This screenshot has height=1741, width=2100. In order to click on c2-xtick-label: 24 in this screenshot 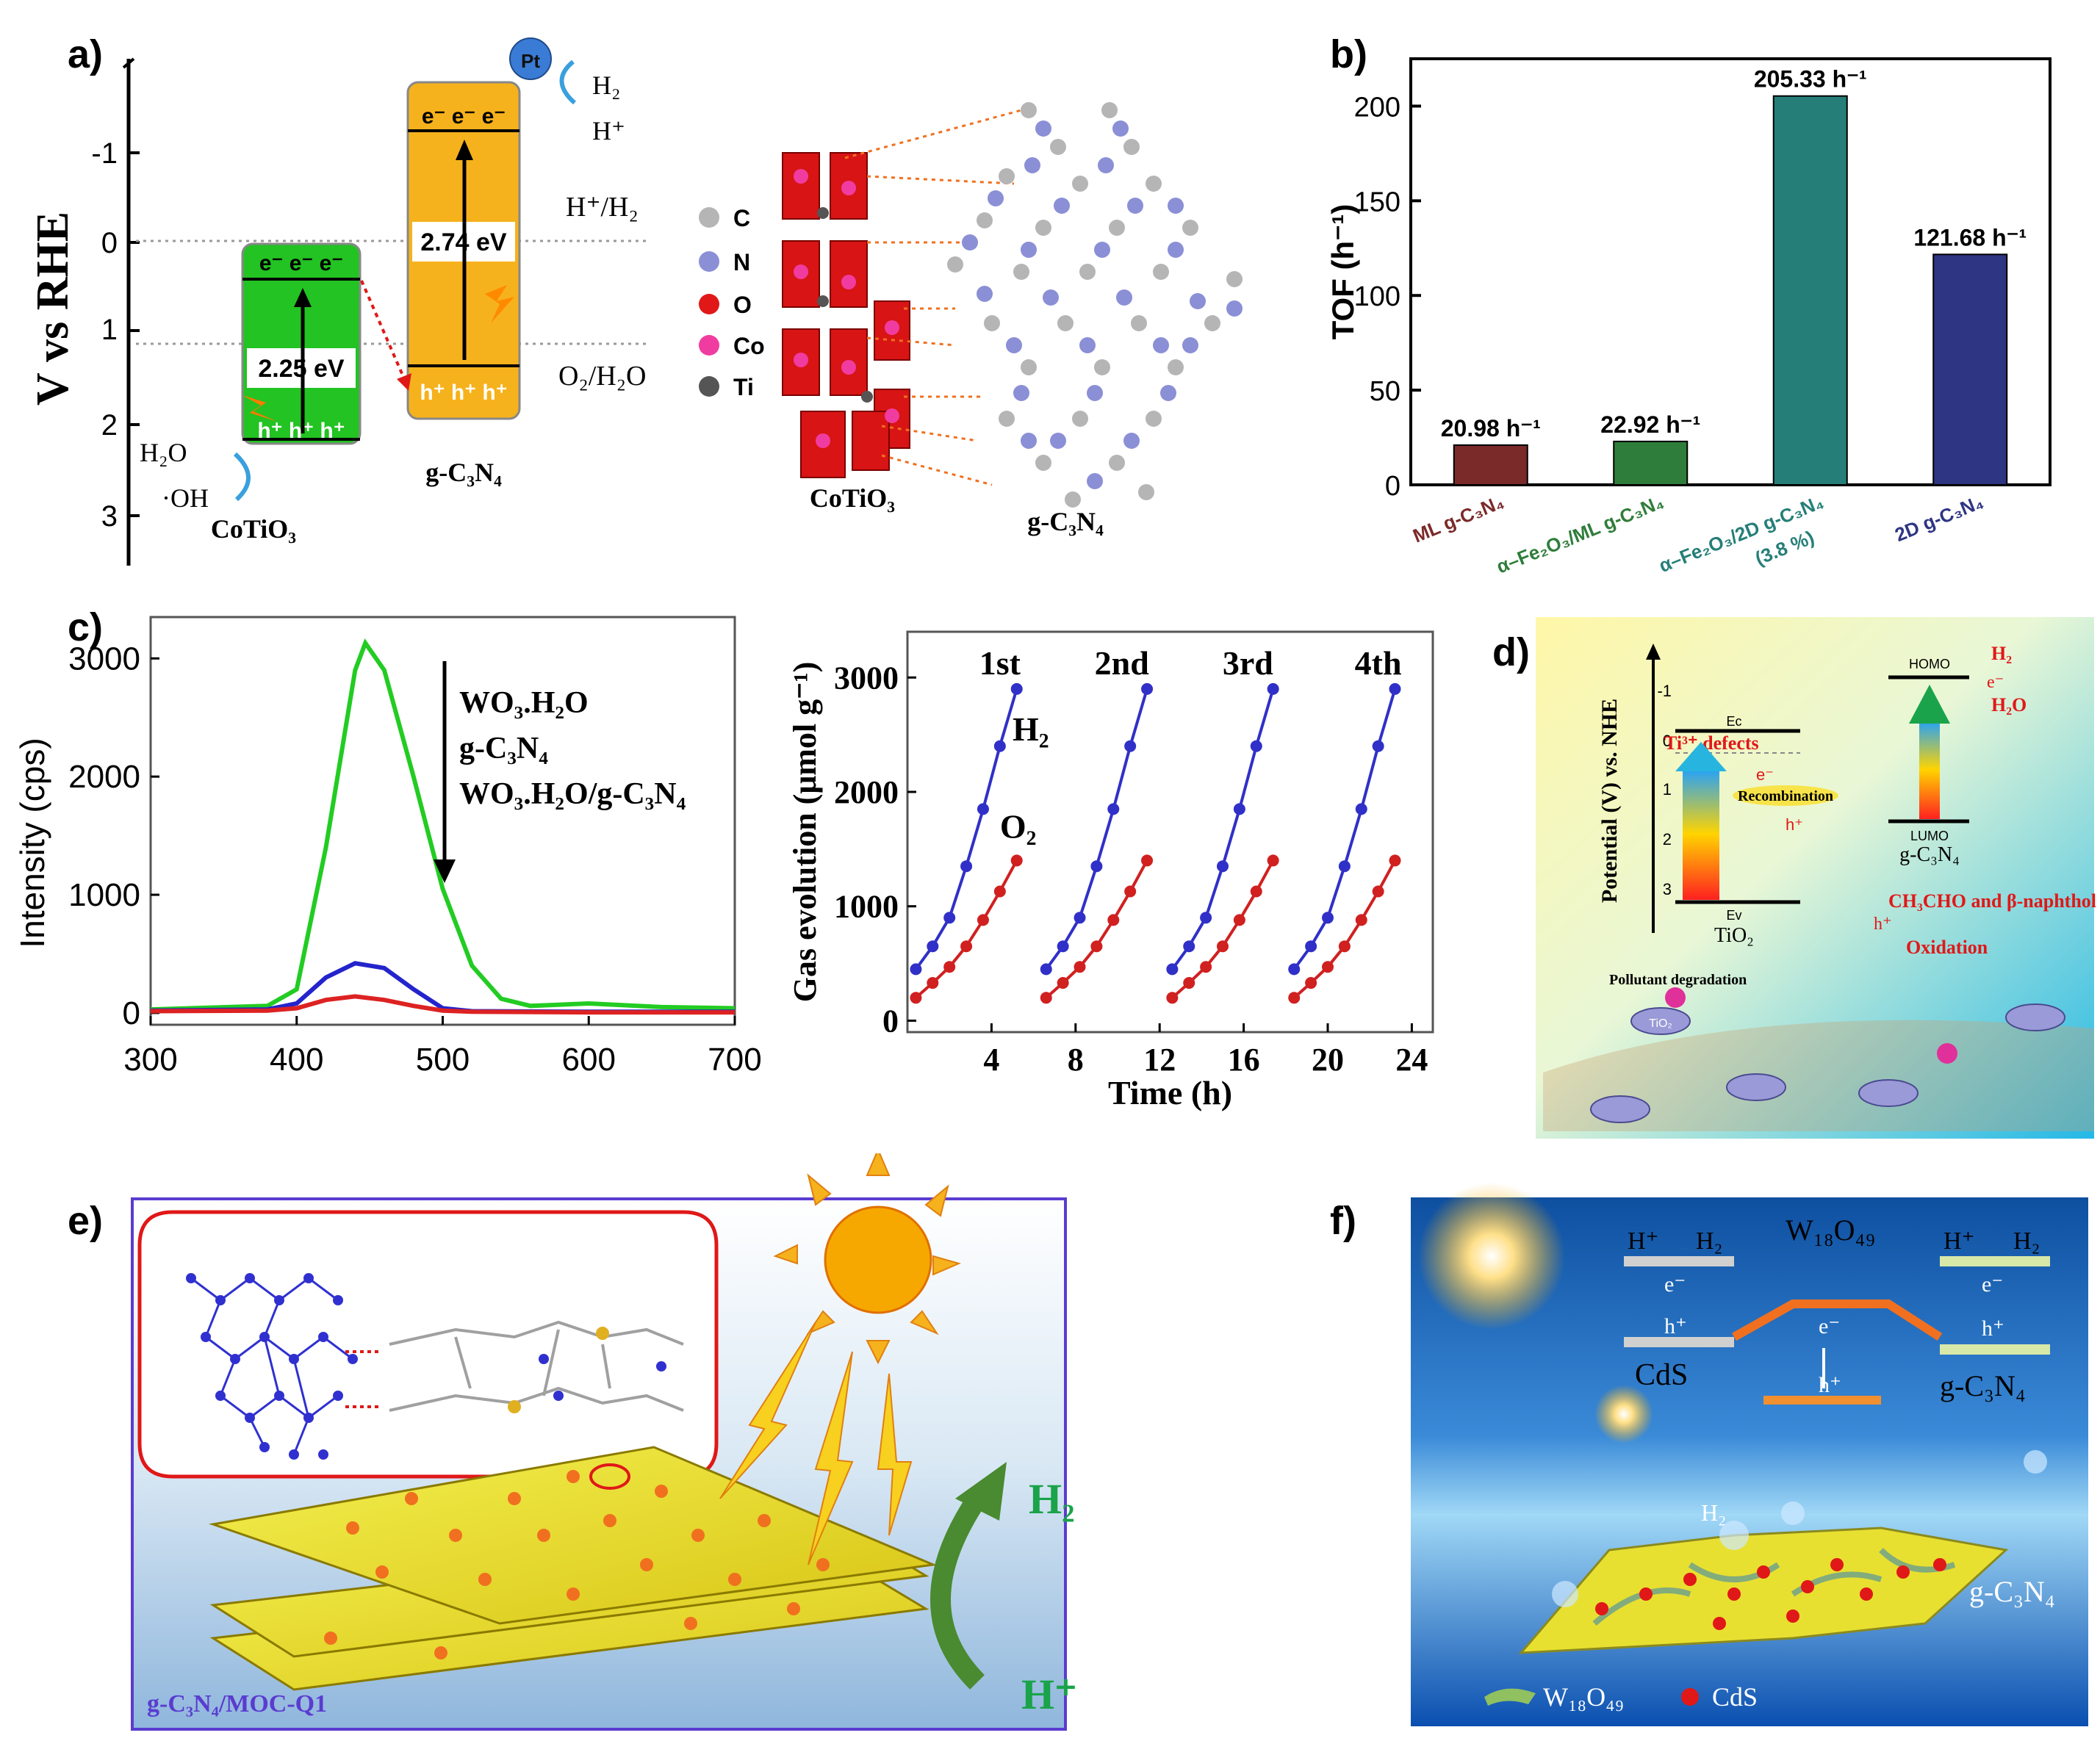, I will do `click(1411, 1060)`.